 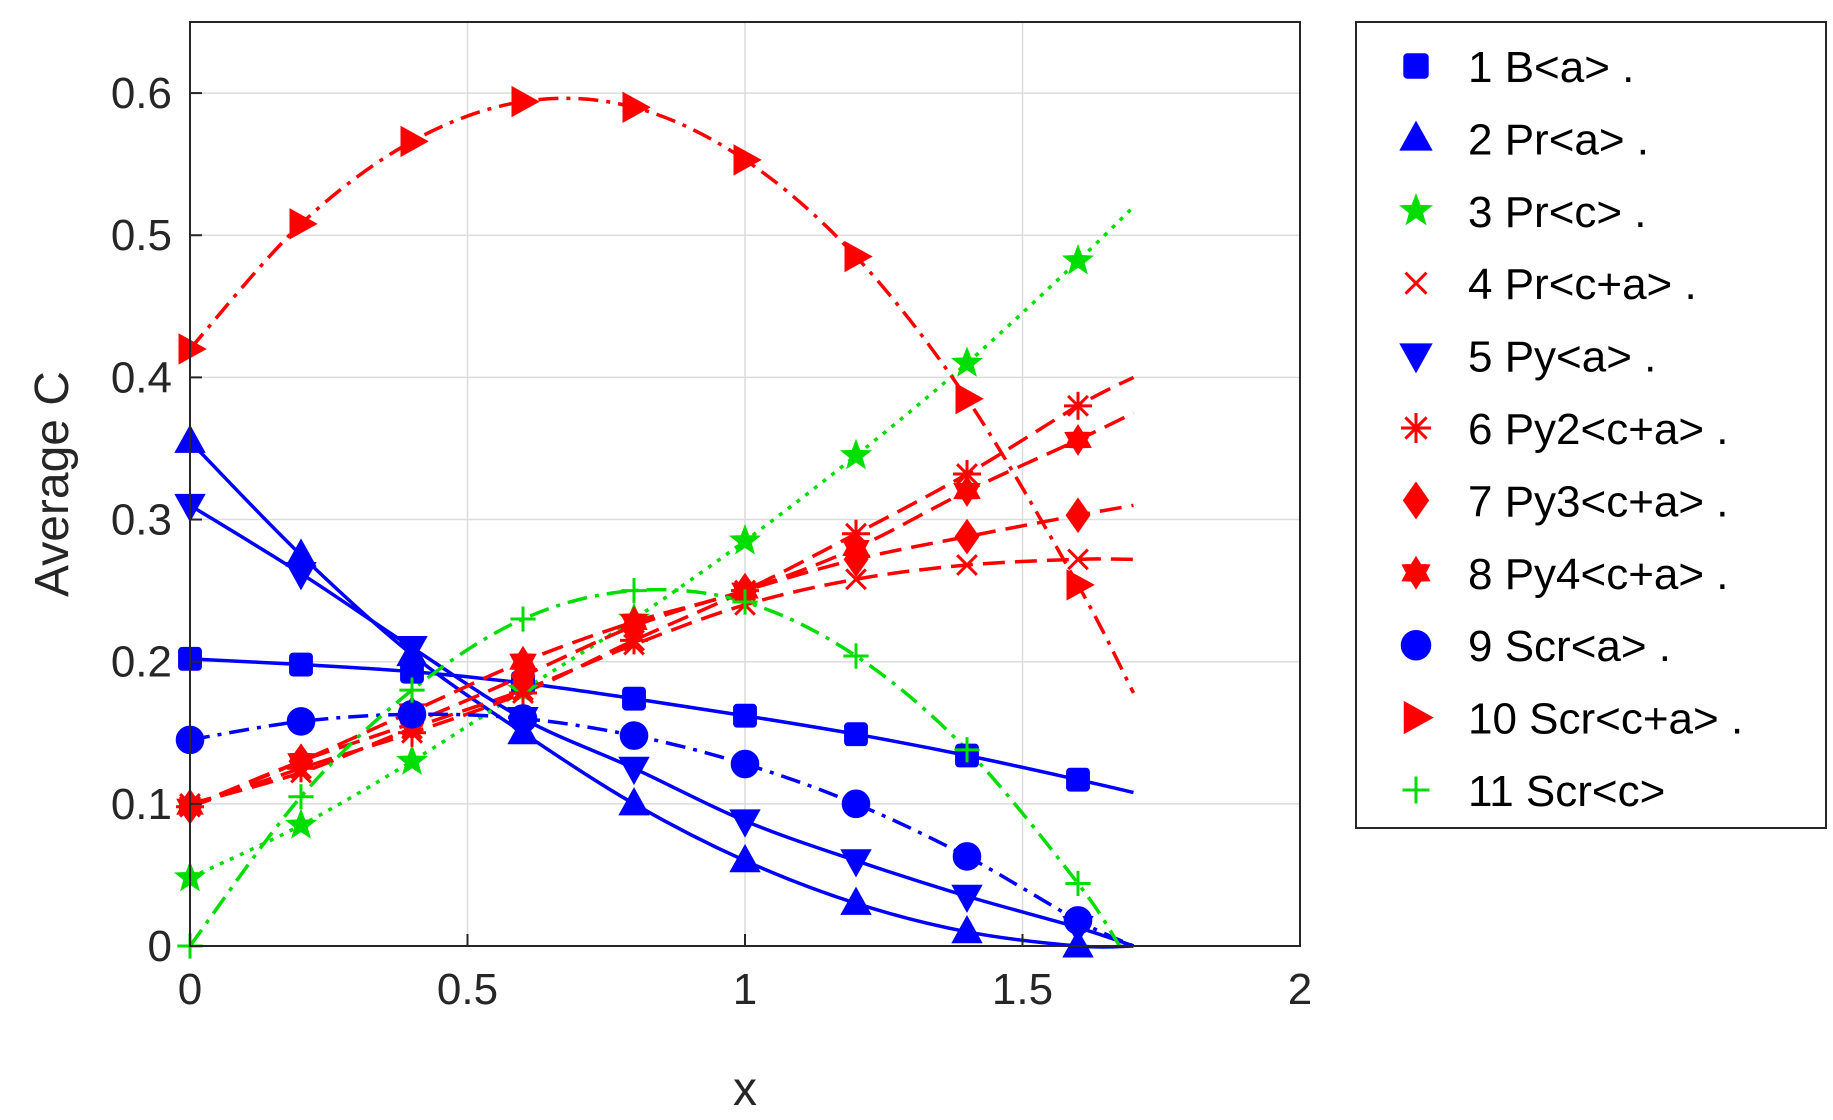 What do you see at coordinates (1582, 284) in the screenshot?
I see `legend-label-4-pr-c-a: 4 Pr<c+a> .` at bounding box center [1582, 284].